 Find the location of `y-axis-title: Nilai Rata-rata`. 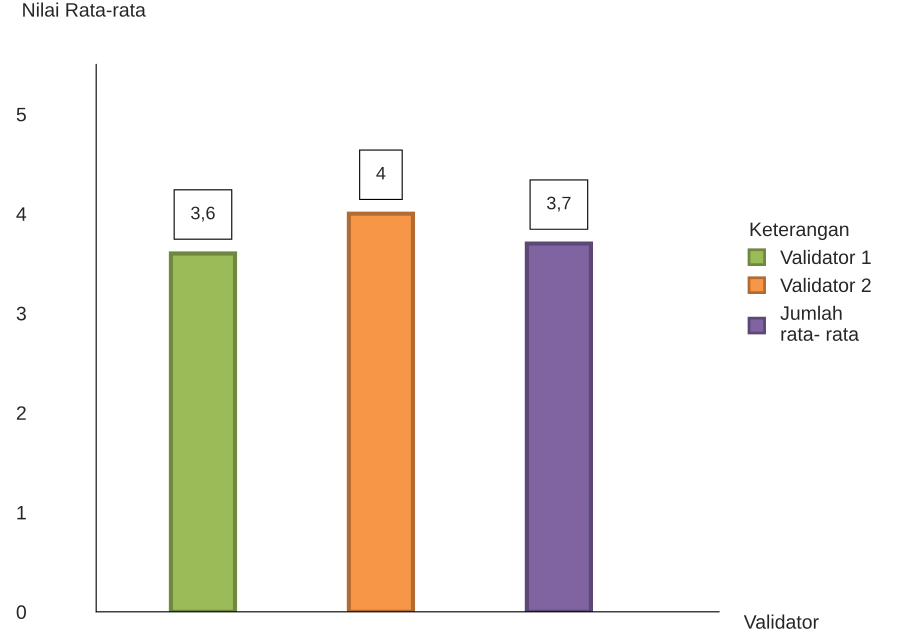

y-axis-title: Nilai Rata-rata is located at coordinates (84, 9).